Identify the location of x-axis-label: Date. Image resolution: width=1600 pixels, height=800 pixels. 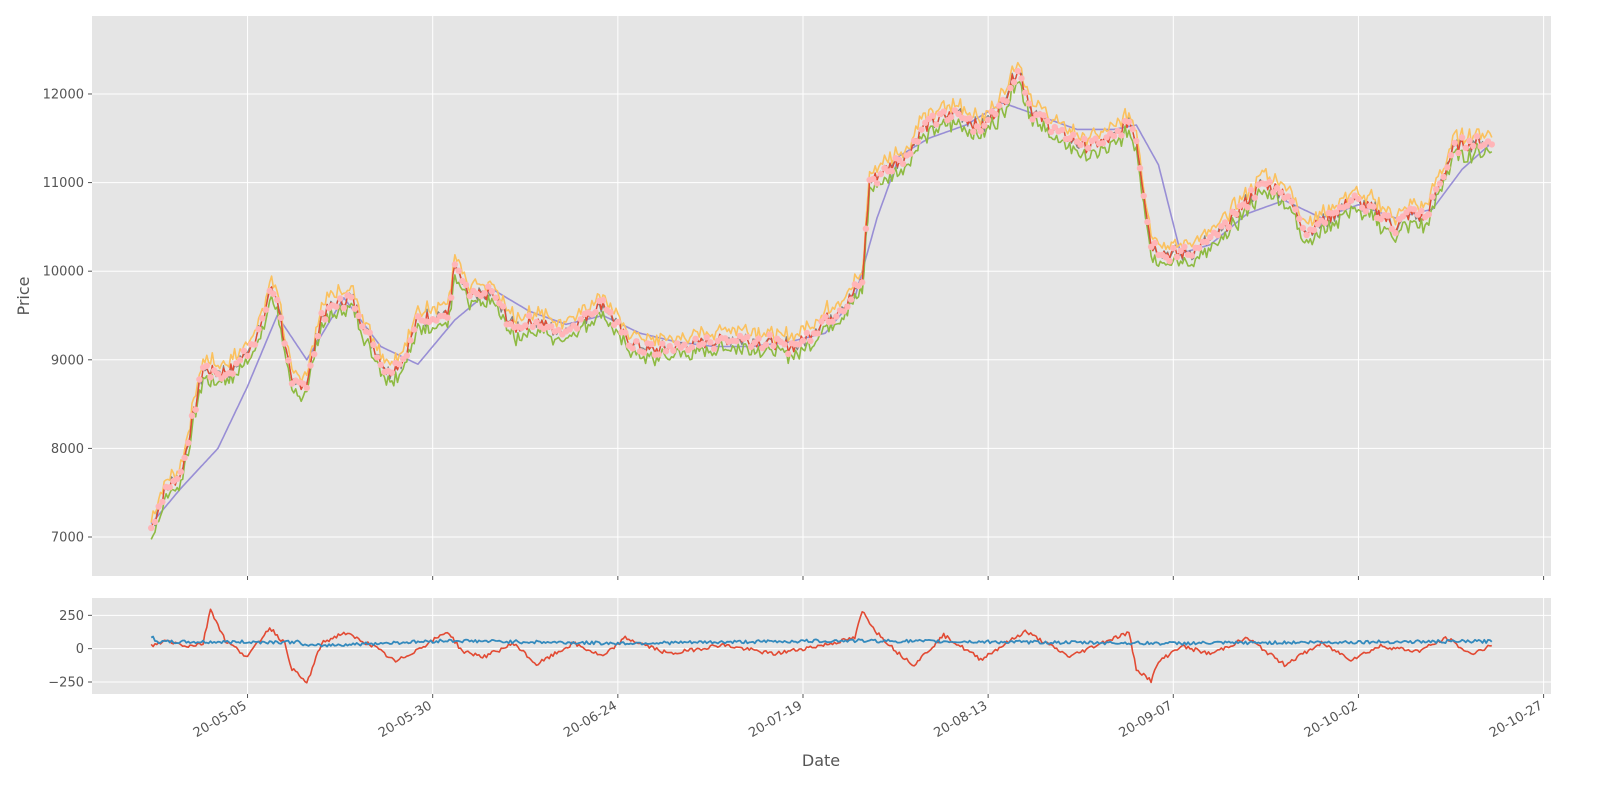
(821, 760).